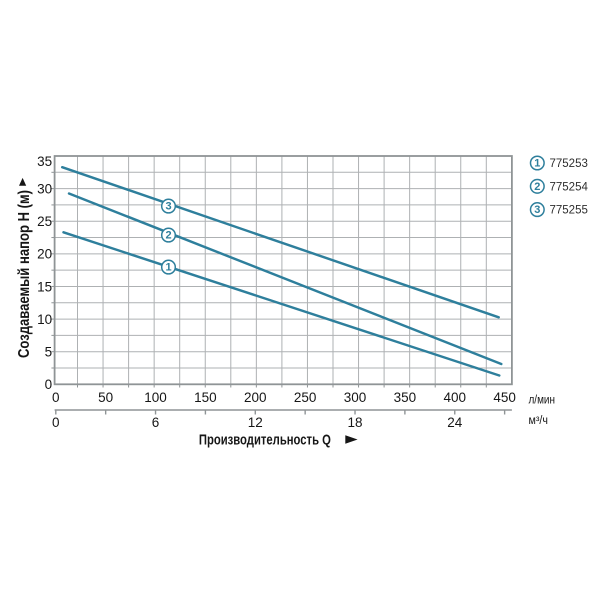 The width and height of the screenshot is (600, 605). Describe the element at coordinates (44, 221) in the screenshot. I see `svg-text: 25` at that location.